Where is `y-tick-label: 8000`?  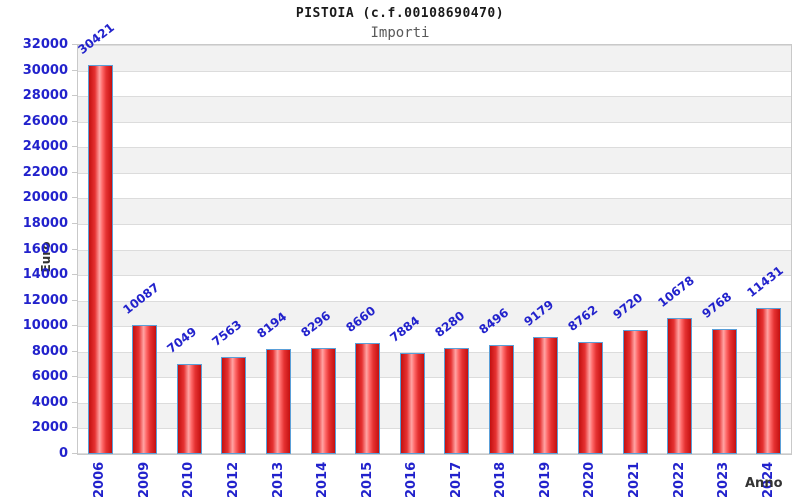 y-tick-label: 8000 is located at coordinates (49, 351).